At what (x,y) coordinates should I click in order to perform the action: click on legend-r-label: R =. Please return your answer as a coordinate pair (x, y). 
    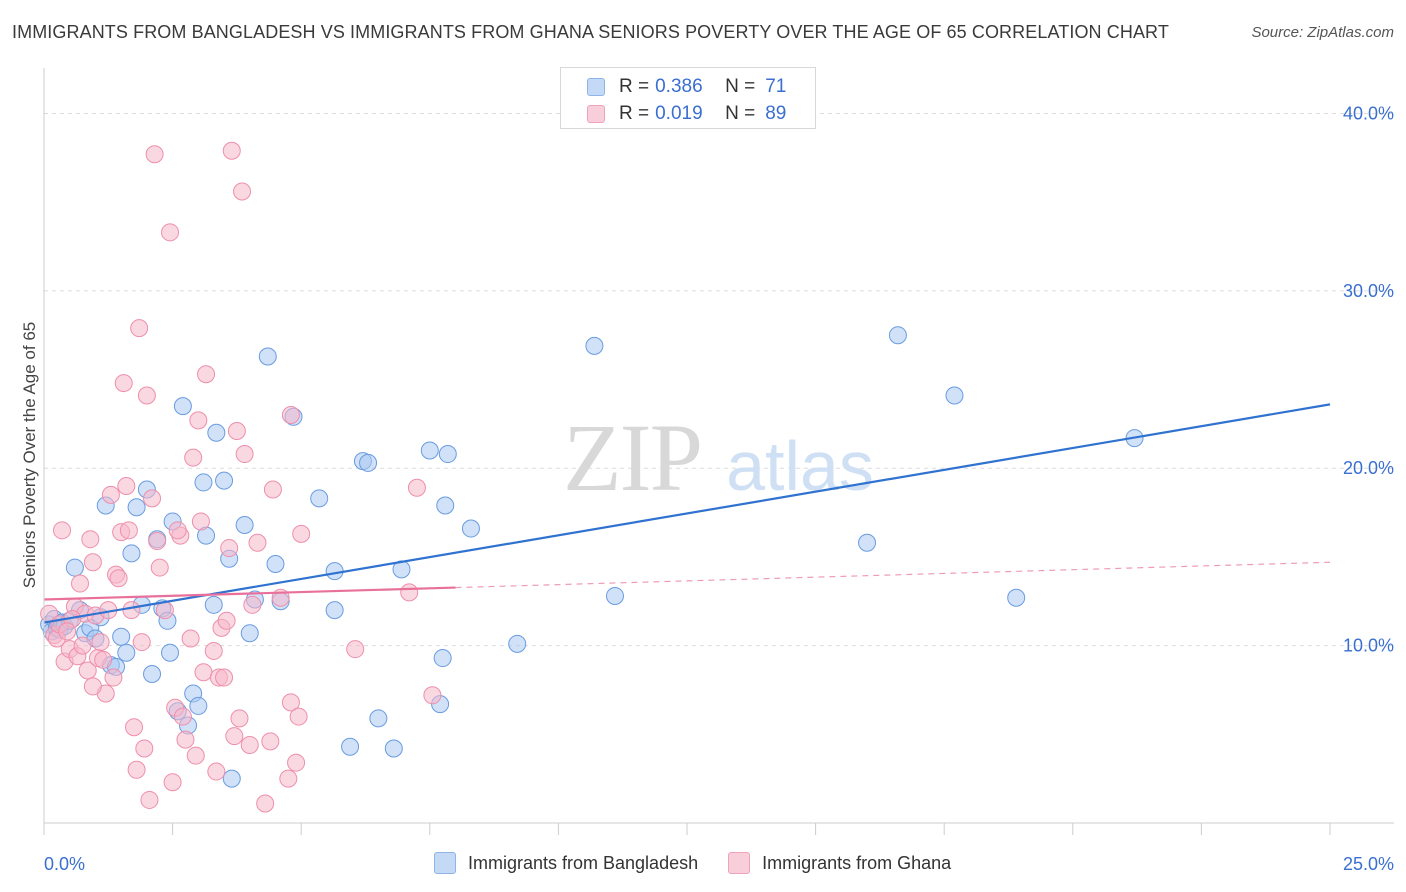
    Looking at the image, I should click on (634, 86).